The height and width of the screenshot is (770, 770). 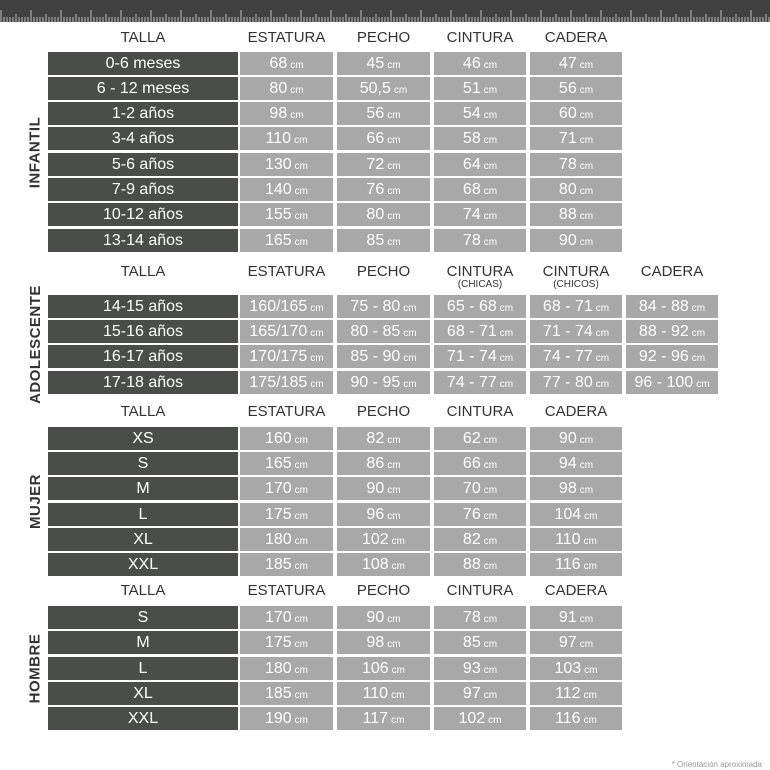 What do you see at coordinates (286, 272) in the screenshot?
I see `column-header: ESTATURA` at bounding box center [286, 272].